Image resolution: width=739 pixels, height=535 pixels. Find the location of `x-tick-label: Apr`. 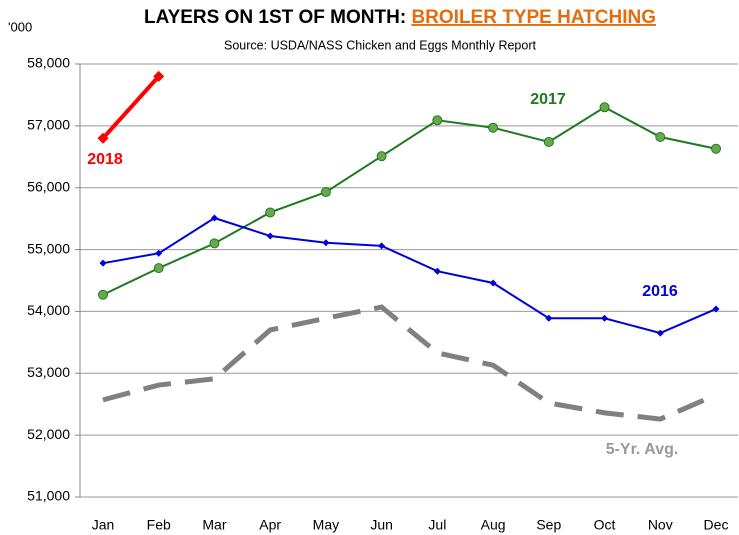

x-tick-label: Apr is located at coordinates (270, 525).